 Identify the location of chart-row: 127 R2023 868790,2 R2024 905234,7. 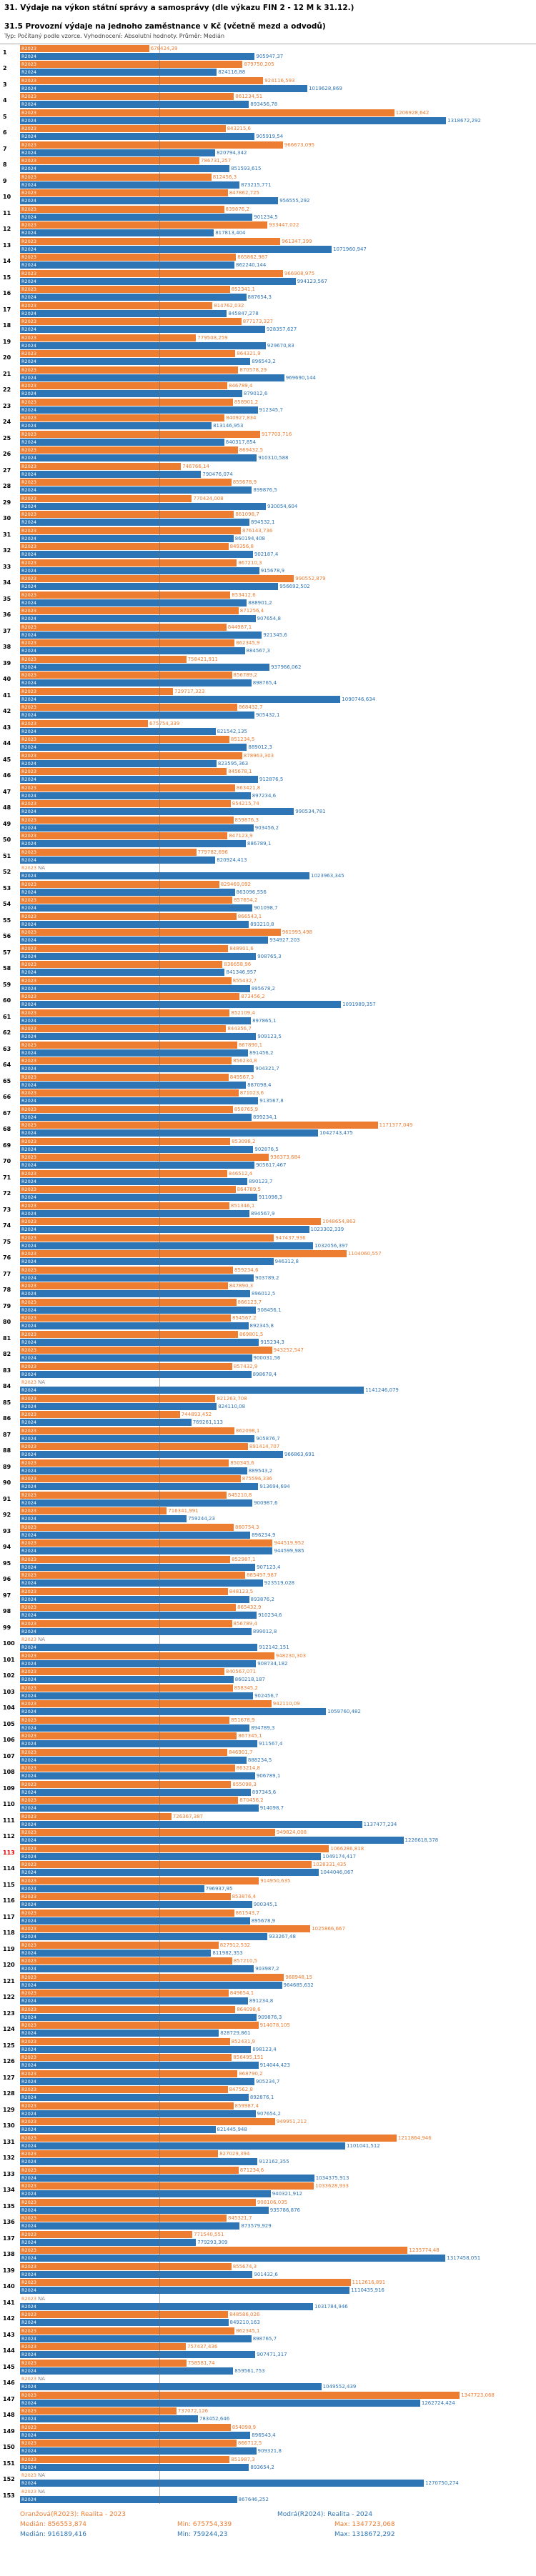
(268, 2078).